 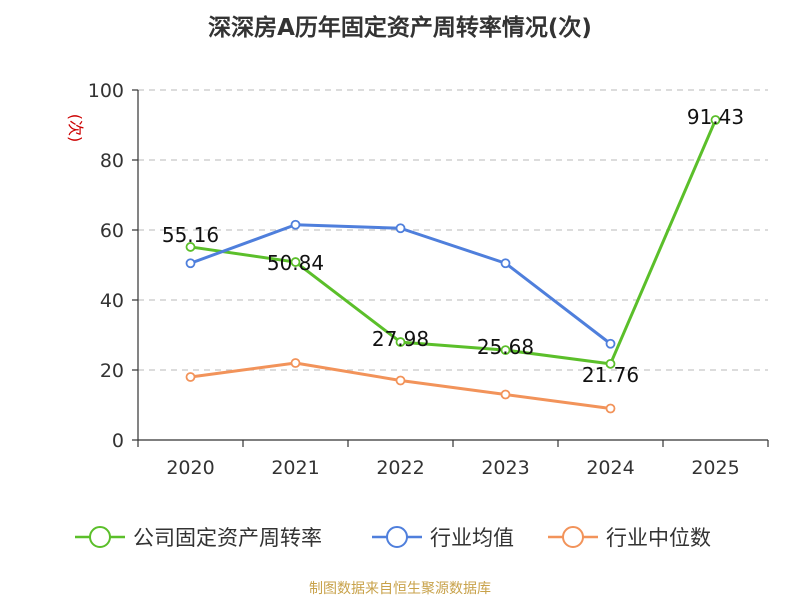 What do you see at coordinates (112, 371) in the screenshot?
I see `y-tick-label: 20` at bounding box center [112, 371].